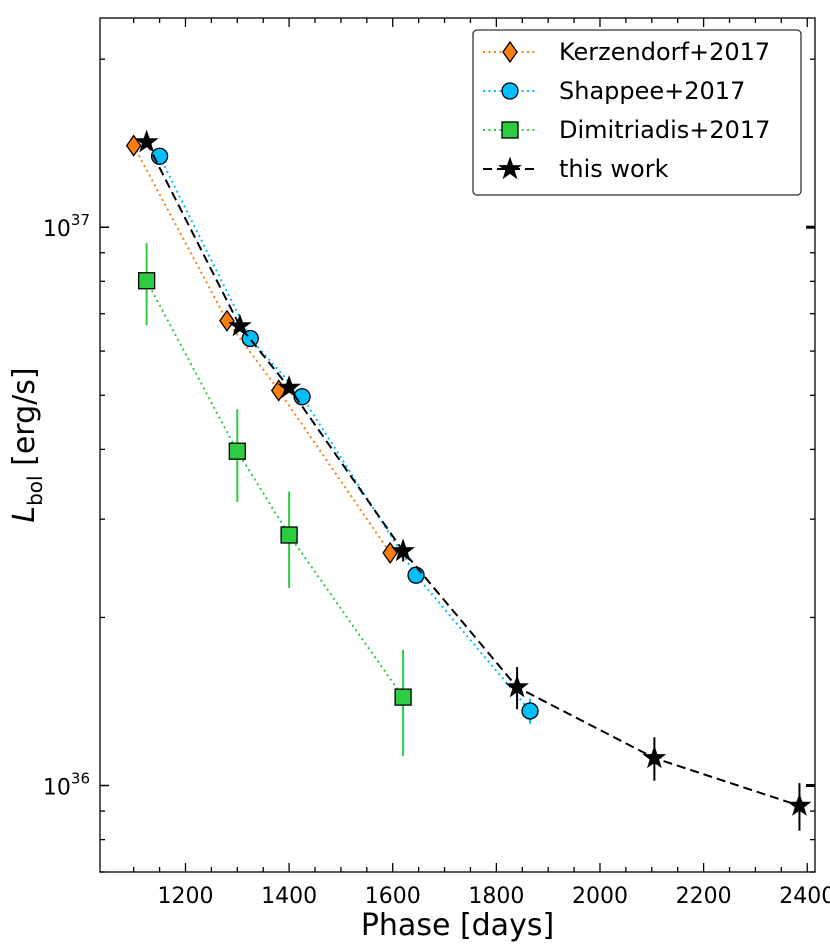 The image size is (830, 949). What do you see at coordinates (652, 91) in the screenshot?
I see `legend-label: Shappee+2017` at bounding box center [652, 91].